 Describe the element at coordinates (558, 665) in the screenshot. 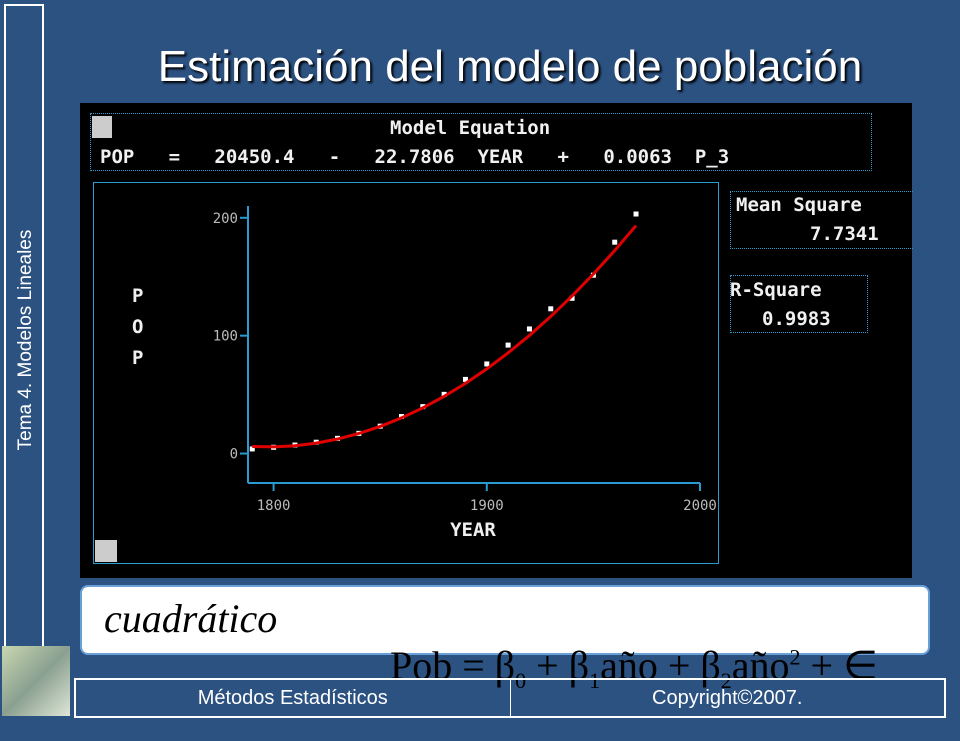

I see `formula-part: + β` at that location.